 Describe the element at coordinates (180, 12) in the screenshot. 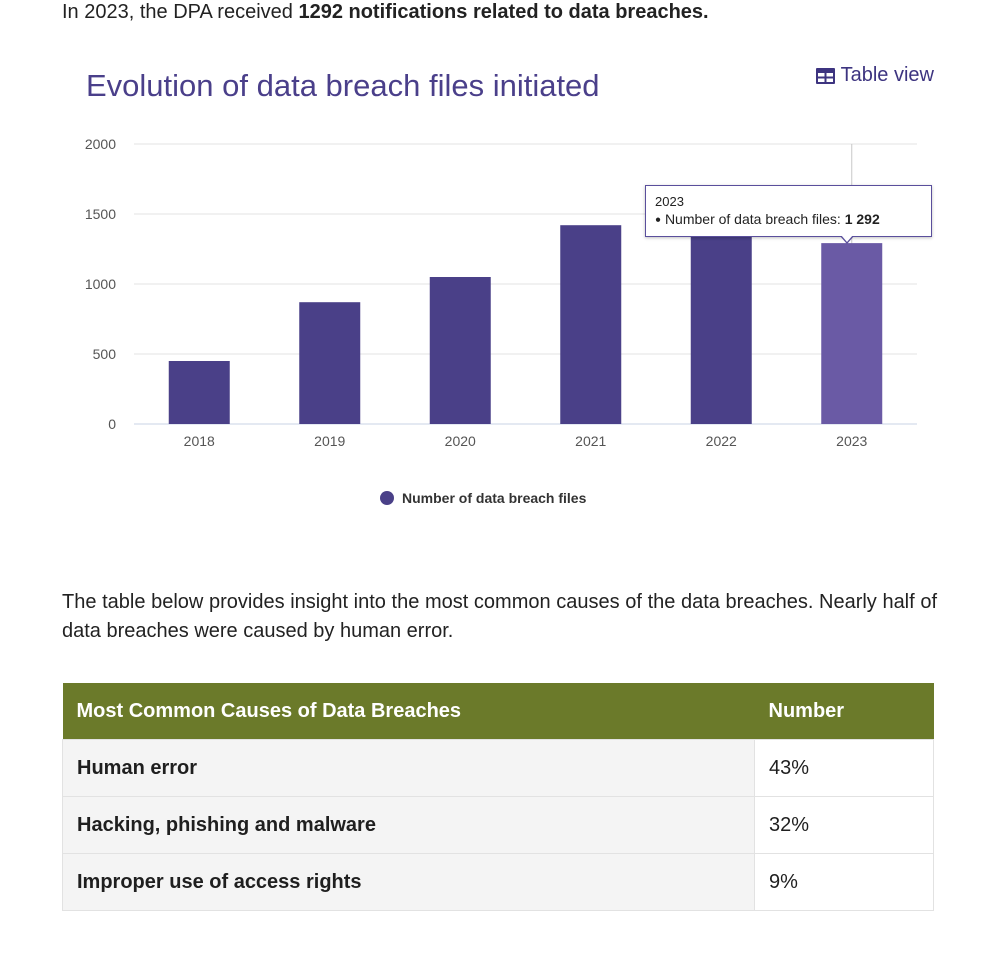

I see `intro-prefix: In 2023, the DPA received` at that location.